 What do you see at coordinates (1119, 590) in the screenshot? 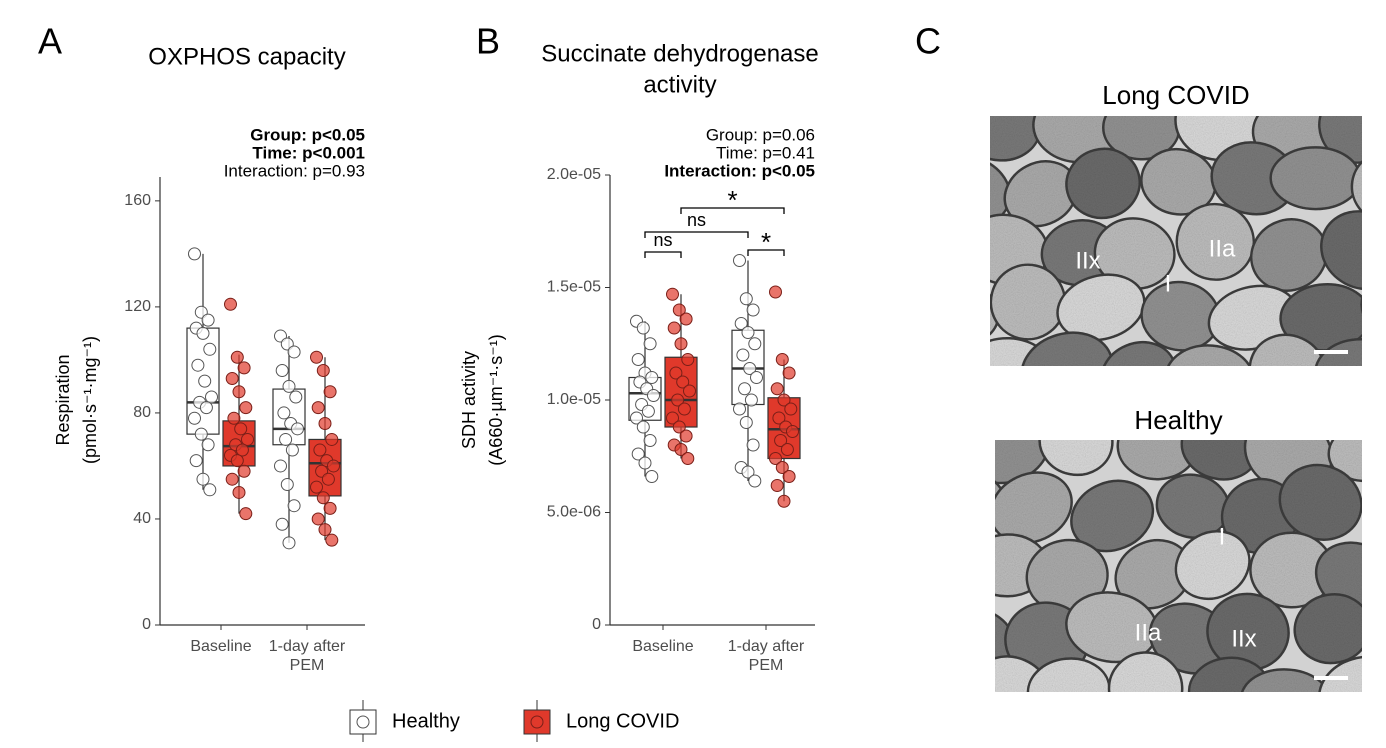
I see `micrograph` at bounding box center [1119, 590].